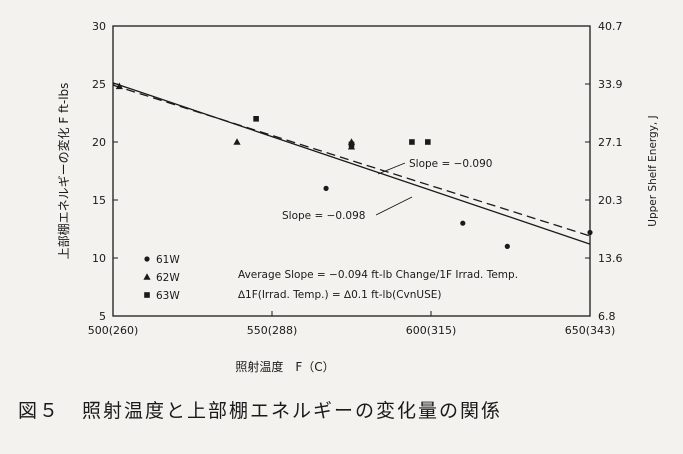 Image resolution: width=683 pixels, height=454 pixels. What do you see at coordinates (113, 330) in the screenshot?
I see `x-tick-label: 500(260)` at bounding box center [113, 330].